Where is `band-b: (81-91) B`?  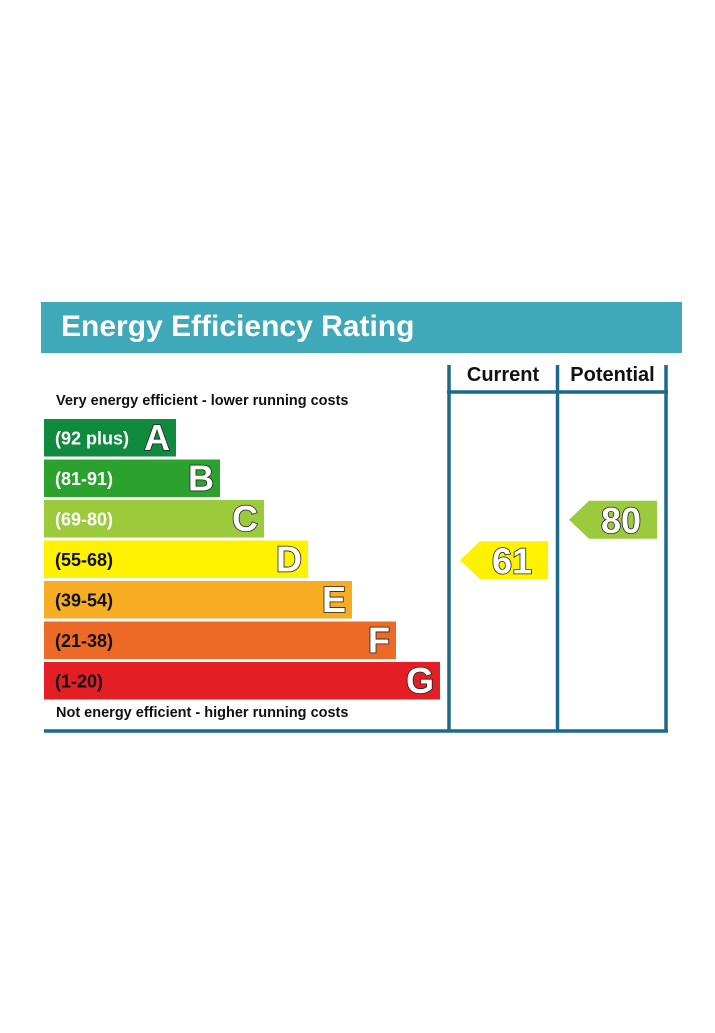
band-b: (81-91) B is located at coordinates (132, 477).